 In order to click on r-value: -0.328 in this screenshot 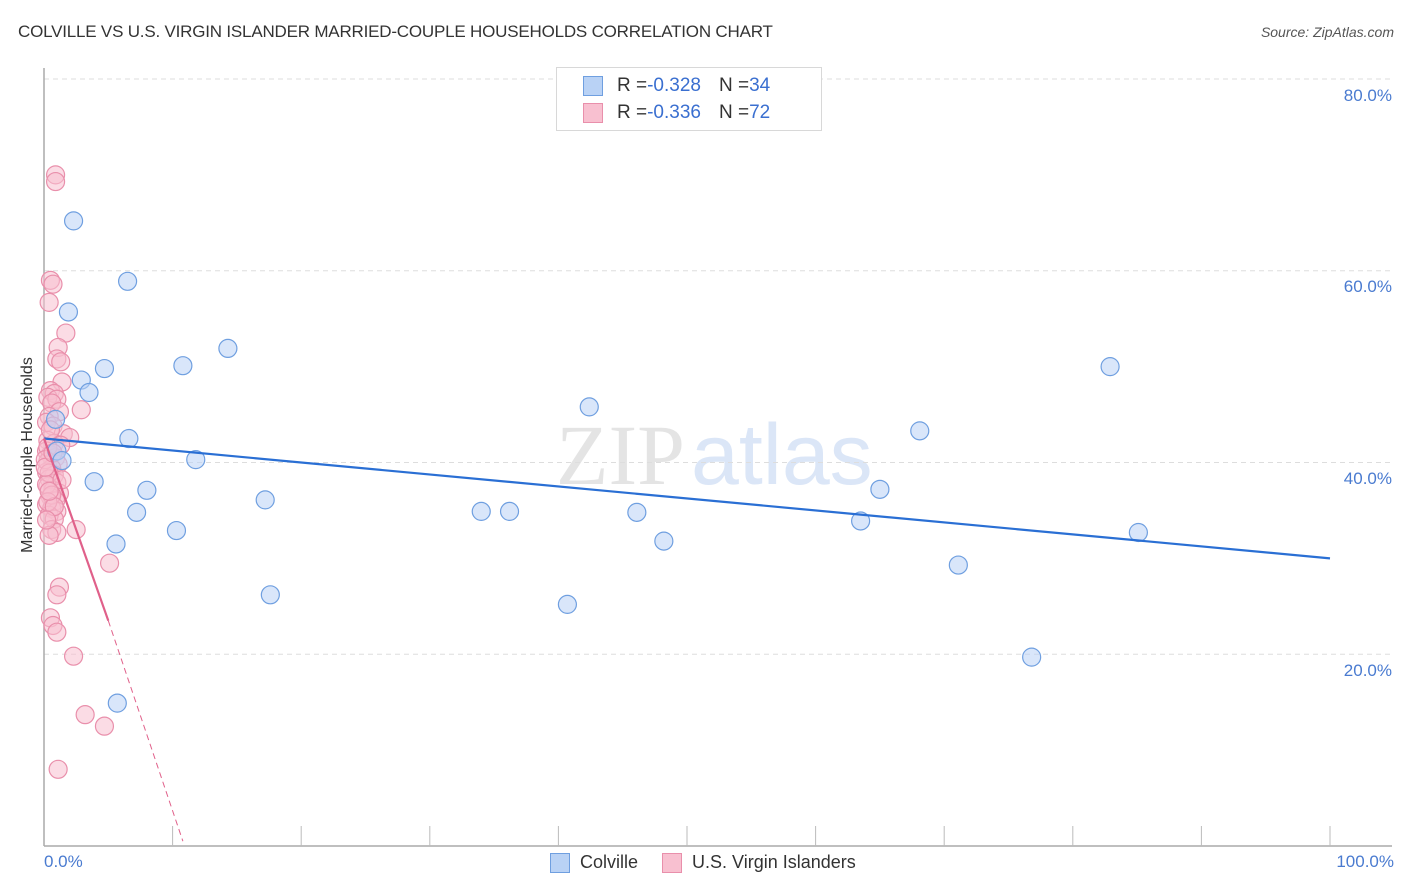, I will do `click(674, 85)`.